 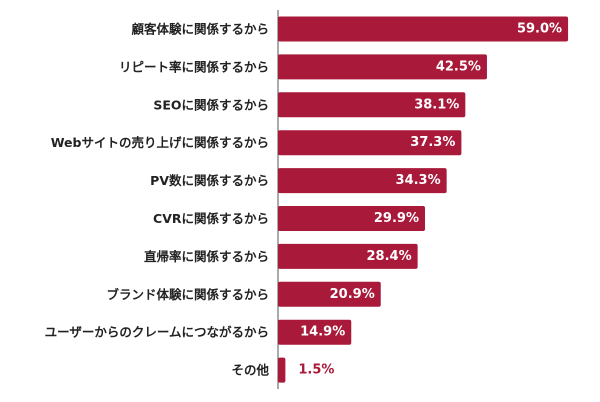 What do you see at coordinates (352, 294) in the screenshot?
I see `value-label: 20.9%` at bounding box center [352, 294].